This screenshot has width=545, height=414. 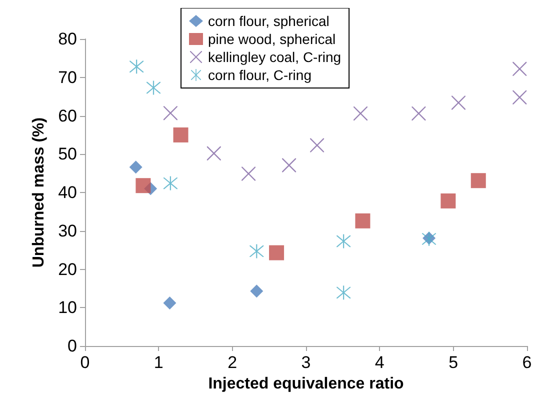 I want to click on y-tick-label: 60, so click(x=67, y=116).